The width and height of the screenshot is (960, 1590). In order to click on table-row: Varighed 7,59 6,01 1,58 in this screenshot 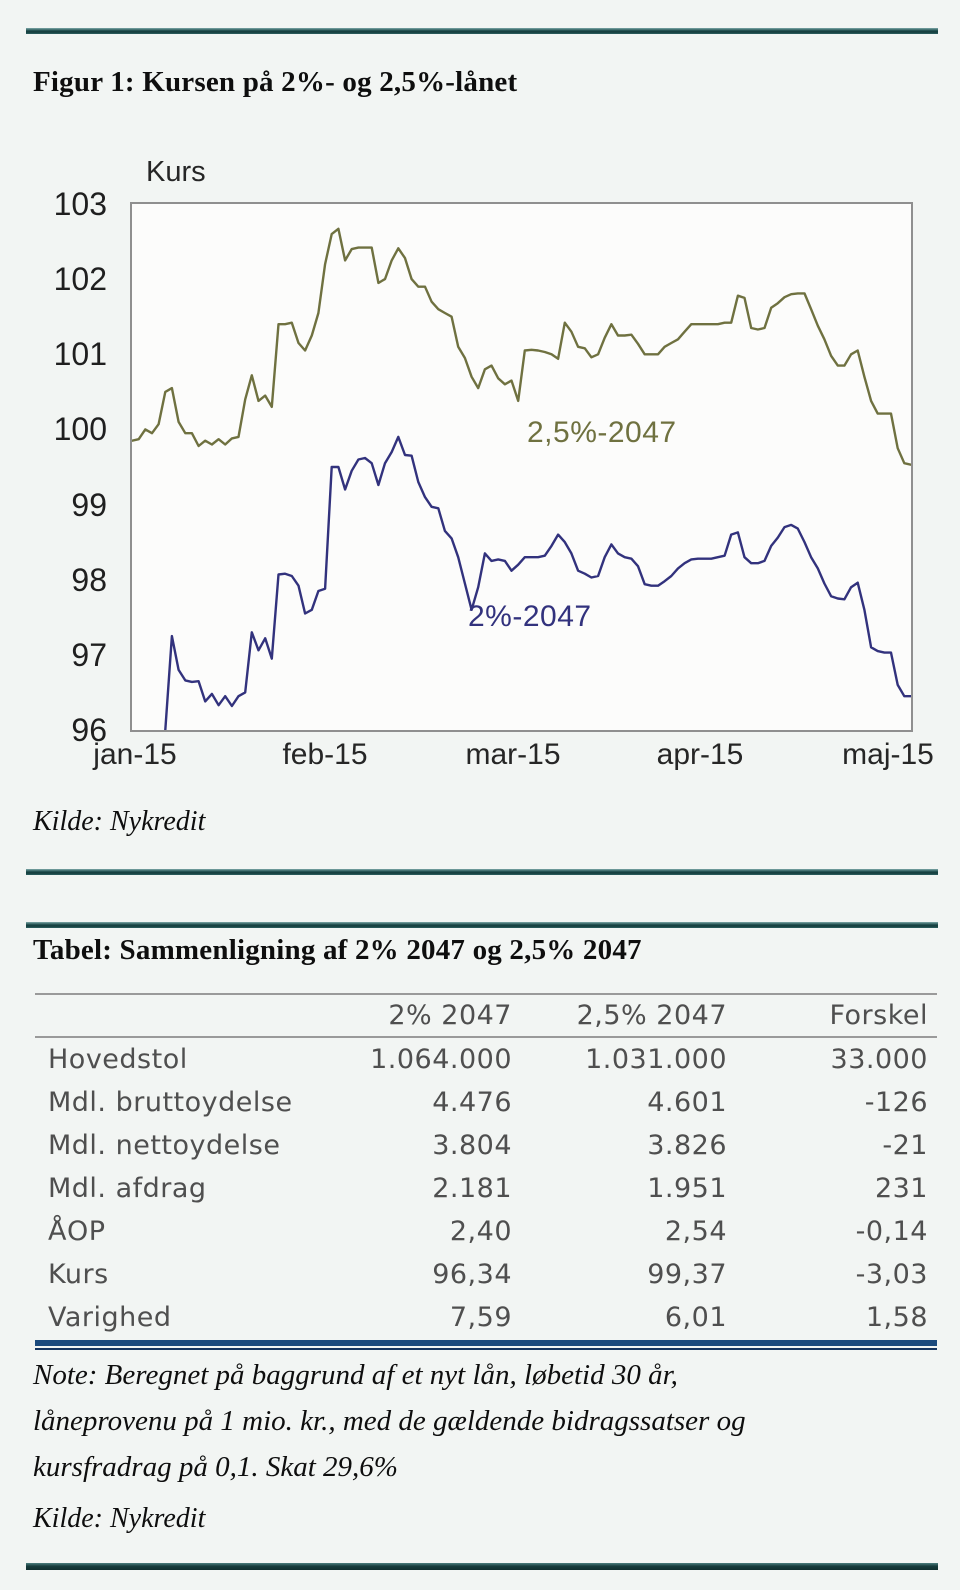, I will do `click(486, 1317)`.